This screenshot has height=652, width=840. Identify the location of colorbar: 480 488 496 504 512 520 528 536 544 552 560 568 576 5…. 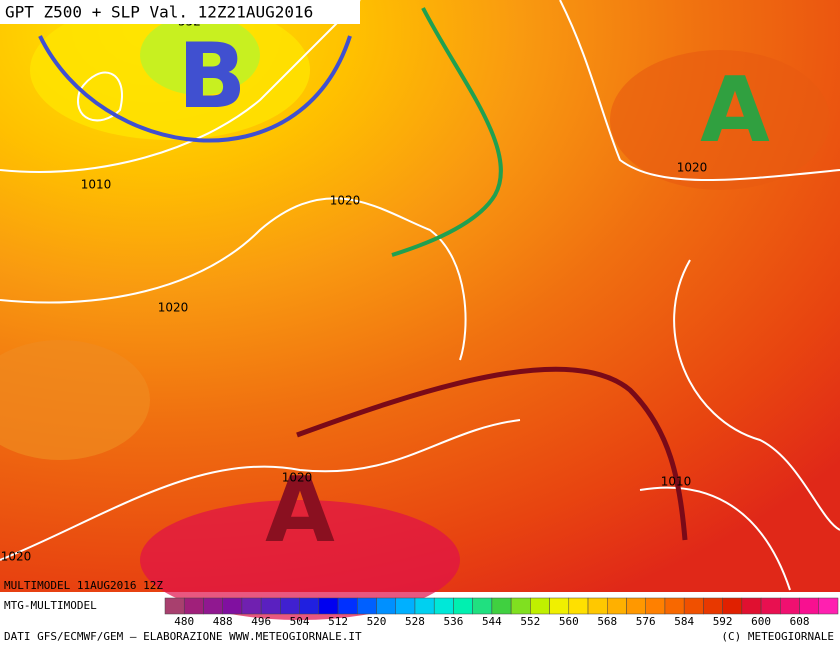
(501, 612).